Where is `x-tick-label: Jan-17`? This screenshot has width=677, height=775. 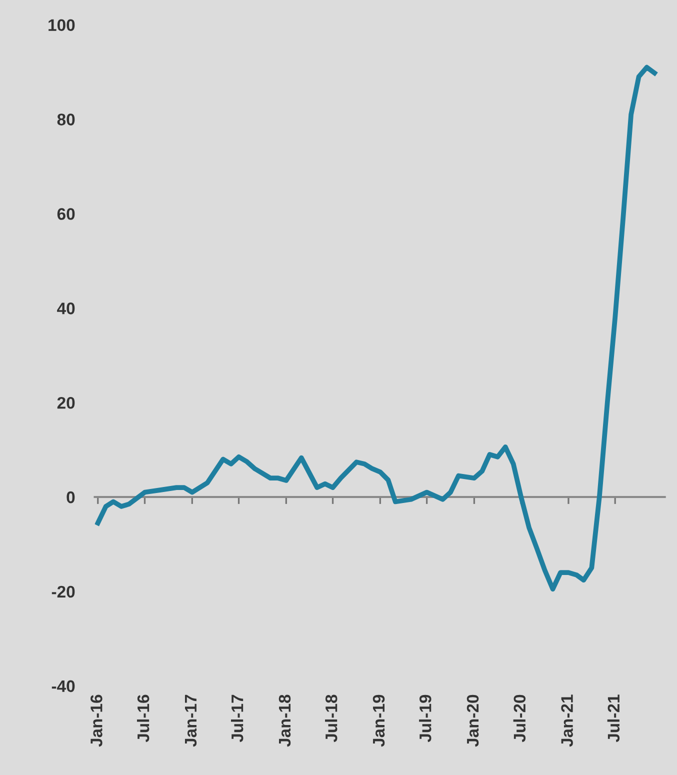
x-tick-label: Jan-17 is located at coordinates (190, 720).